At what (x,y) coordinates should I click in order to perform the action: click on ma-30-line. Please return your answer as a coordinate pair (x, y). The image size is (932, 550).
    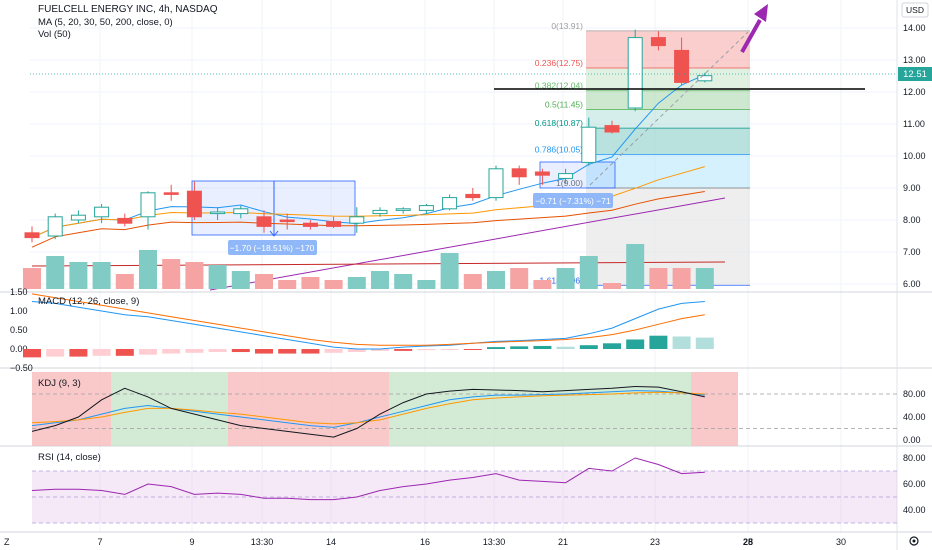
    Looking at the image, I should click on (368, 219).